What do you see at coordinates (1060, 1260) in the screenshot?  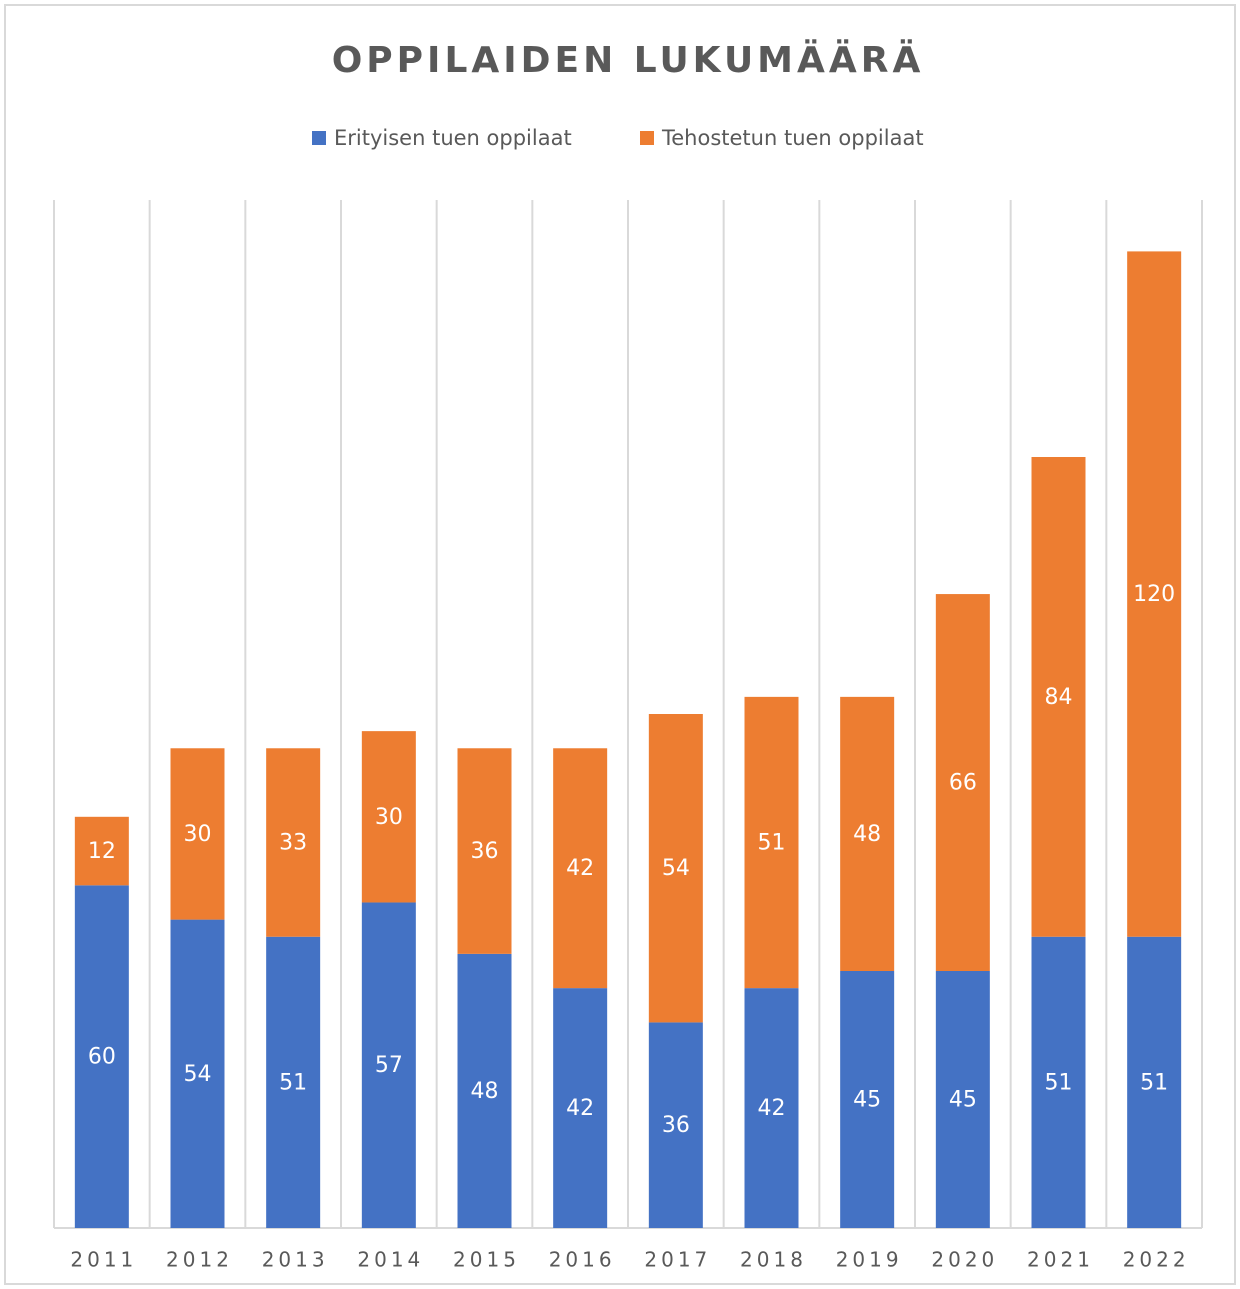 I see `x-tick-label: 2021` at bounding box center [1060, 1260].